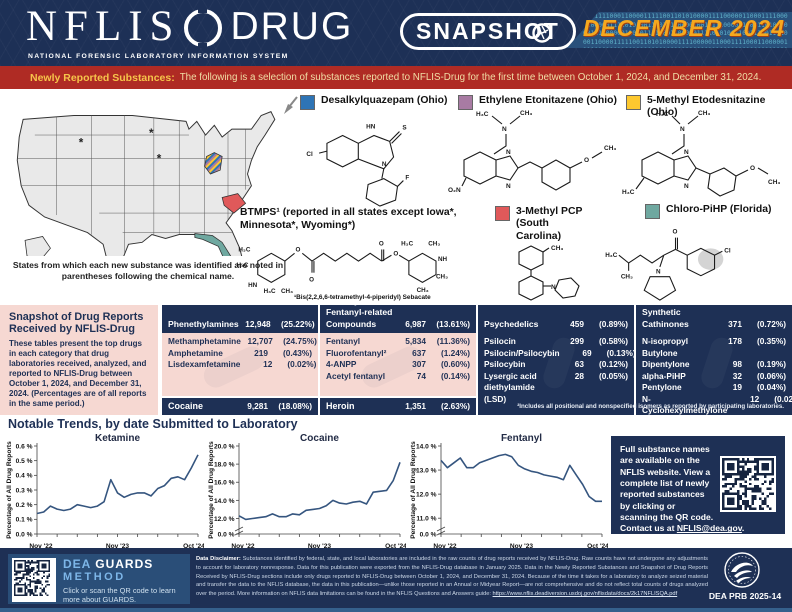 This screenshot has width=792, height=612. Describe the element at coordinates (357, 165) in the screenshot. I see `desalkylquazepam-structure: Cl HN S N F` at that location.